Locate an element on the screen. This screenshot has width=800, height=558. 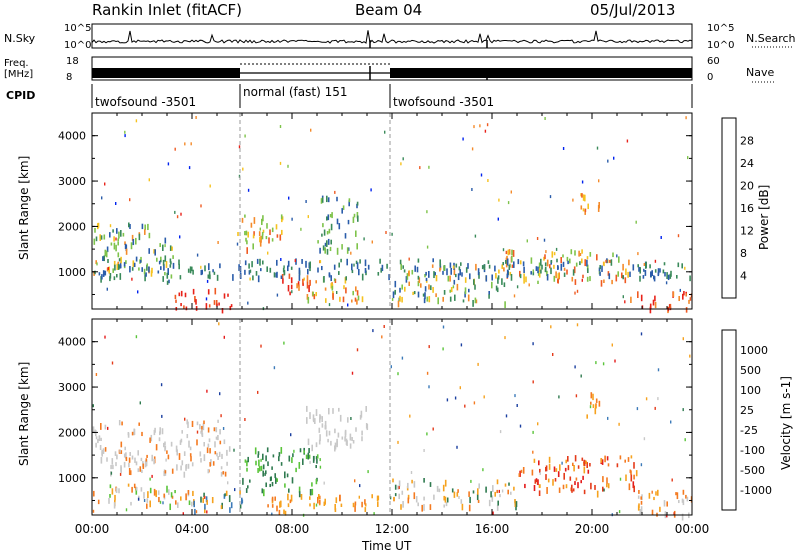
date-title: 05/Jul/2013 is located at coordinates (632, 10).